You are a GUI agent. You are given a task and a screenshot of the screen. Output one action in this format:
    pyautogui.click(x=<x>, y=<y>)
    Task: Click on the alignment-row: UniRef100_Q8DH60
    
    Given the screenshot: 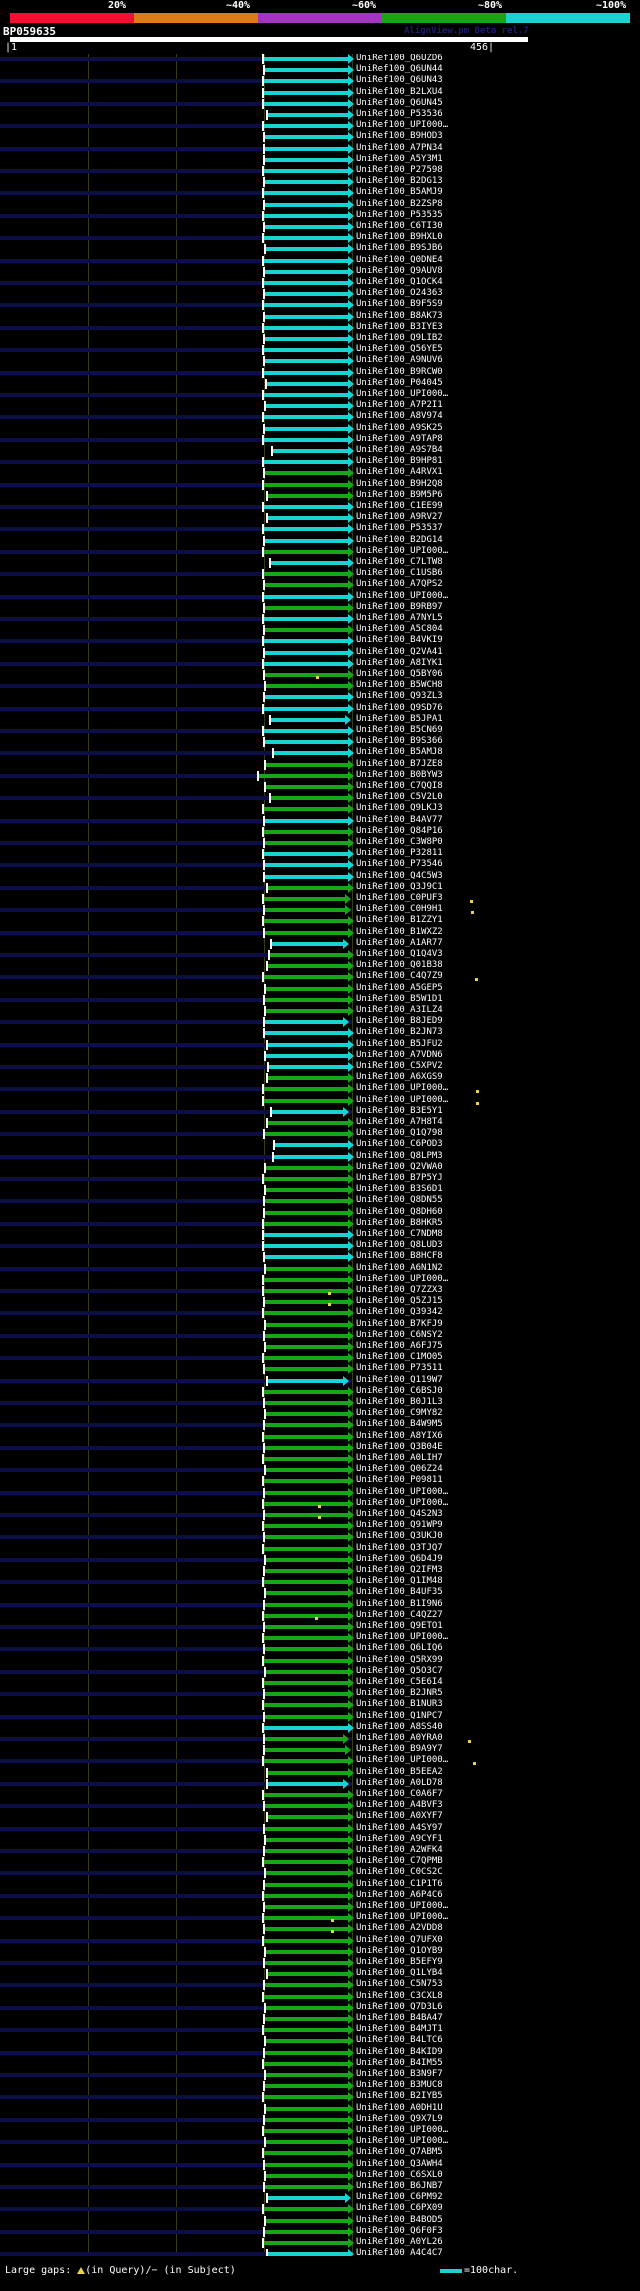 What is the action you would take?
    pyautogui.click(x=320, y=1212)
    